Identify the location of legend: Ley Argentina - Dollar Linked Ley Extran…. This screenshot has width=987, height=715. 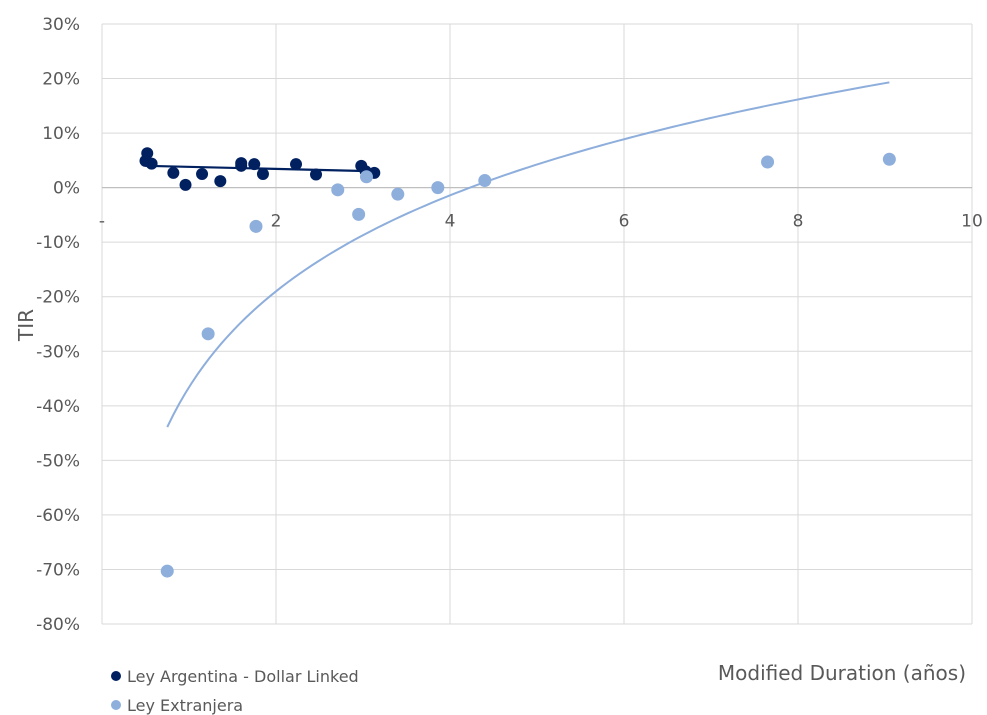
(235, 691).